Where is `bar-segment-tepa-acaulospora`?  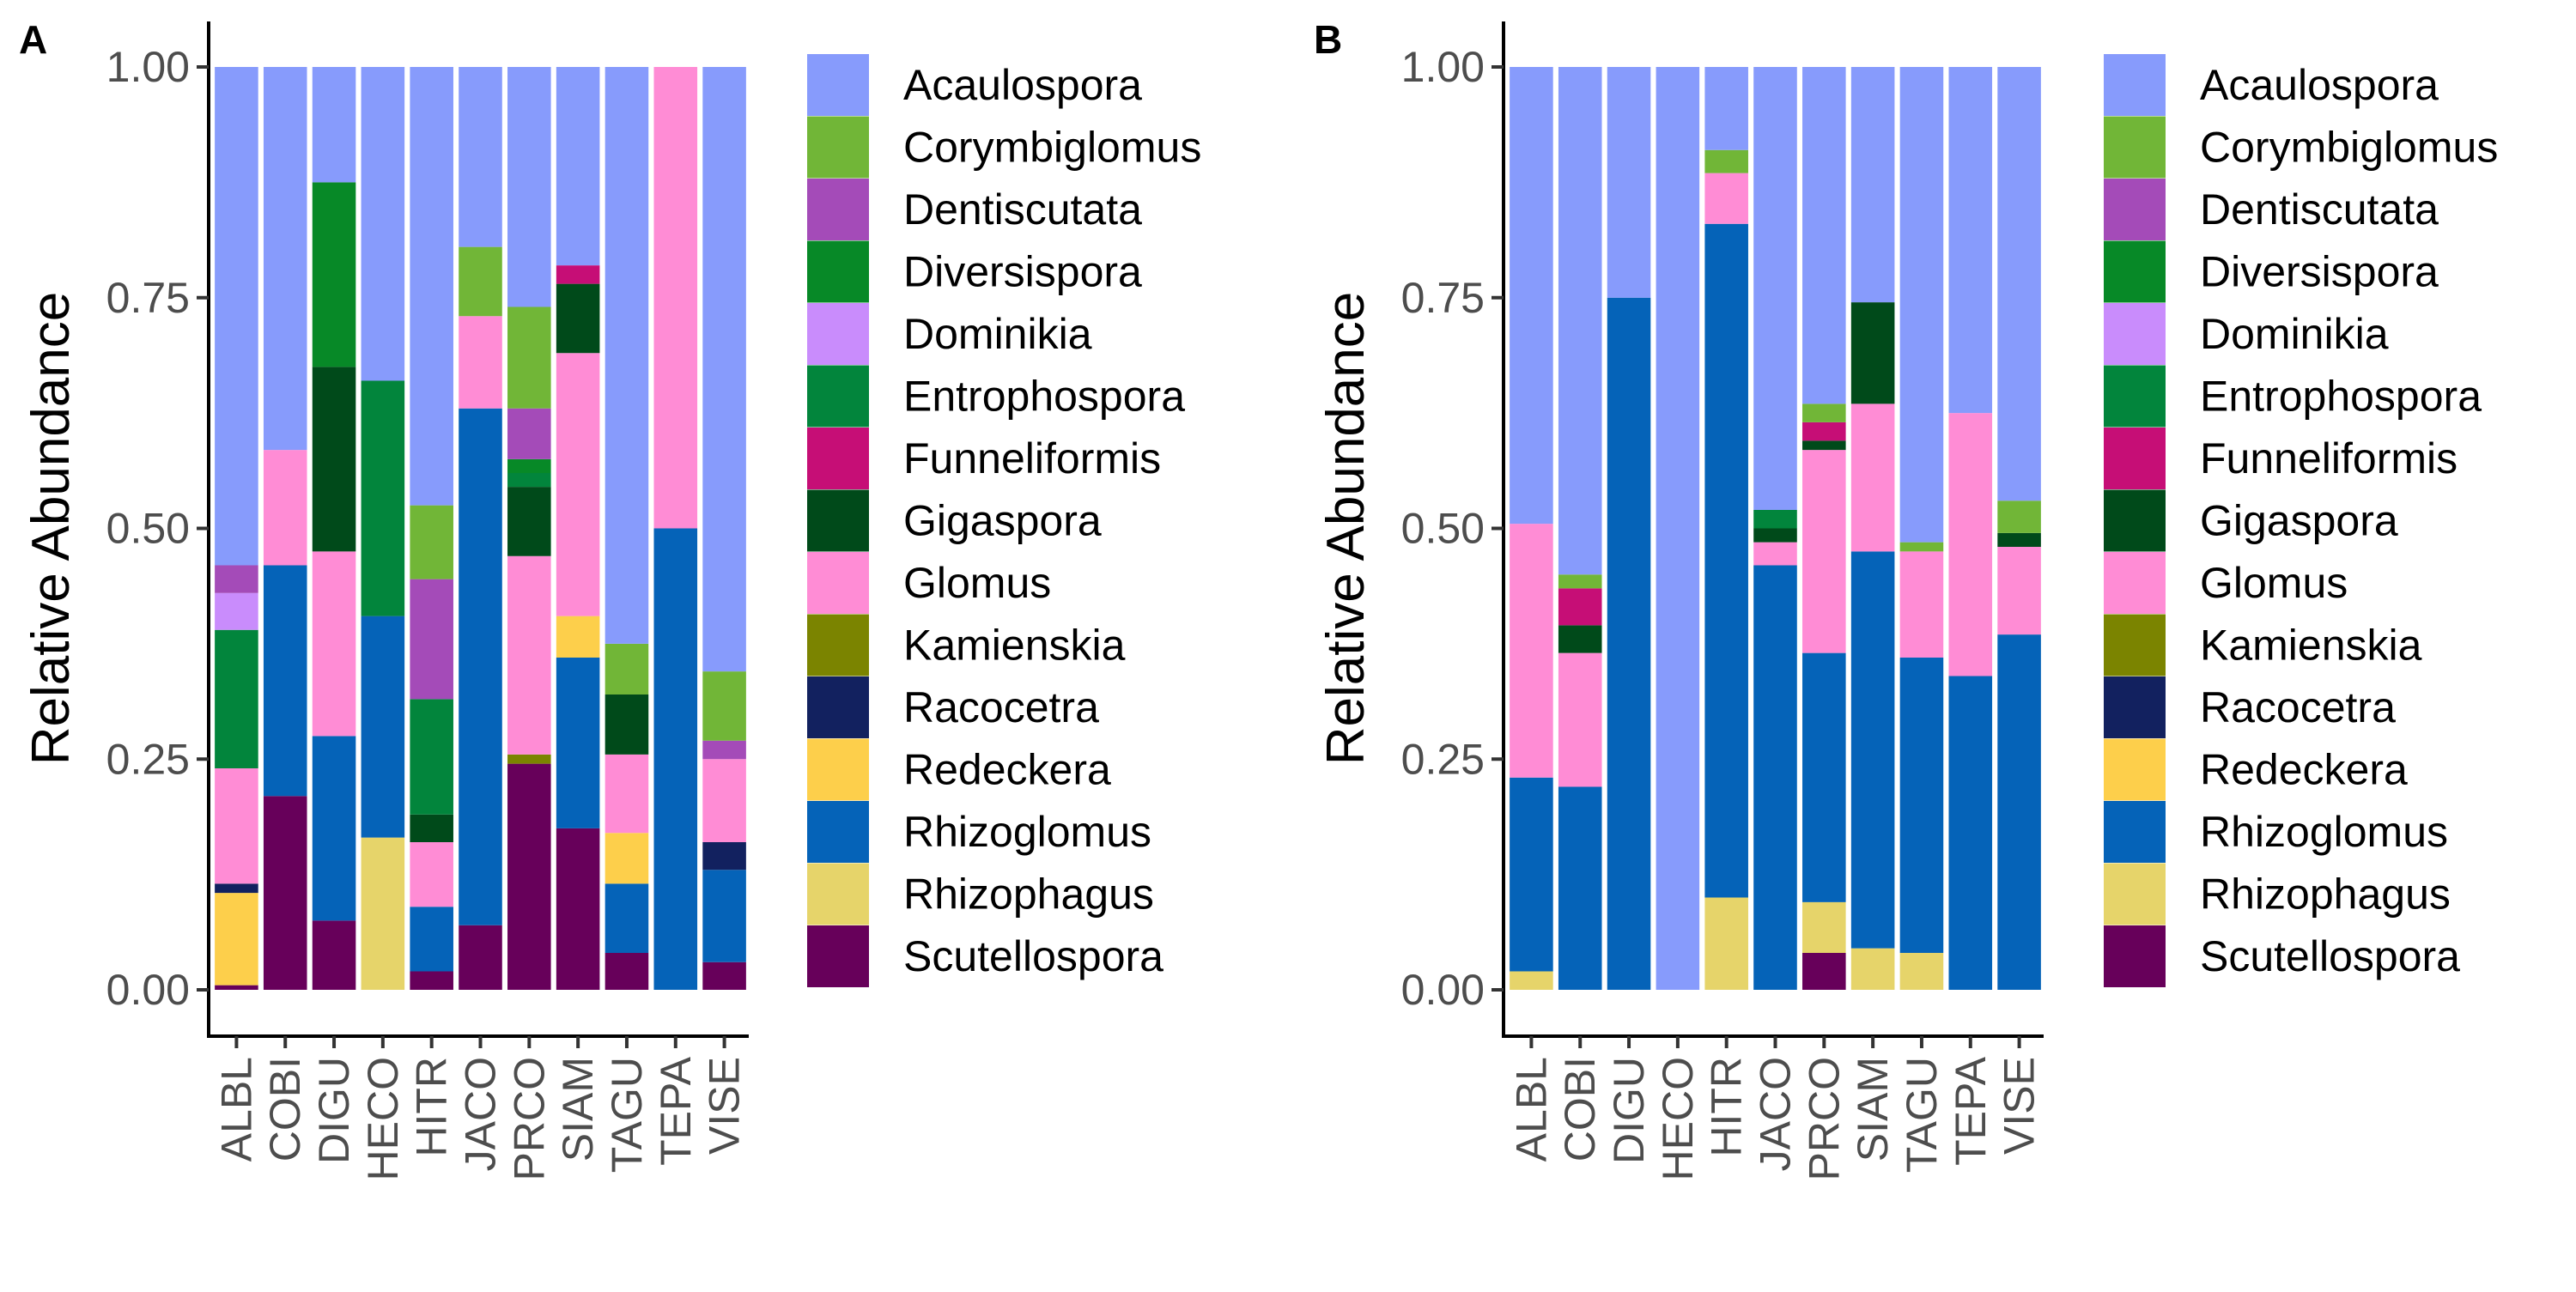
bar-segment-tepa-acaulospora is located at coordinates (1970, 240).